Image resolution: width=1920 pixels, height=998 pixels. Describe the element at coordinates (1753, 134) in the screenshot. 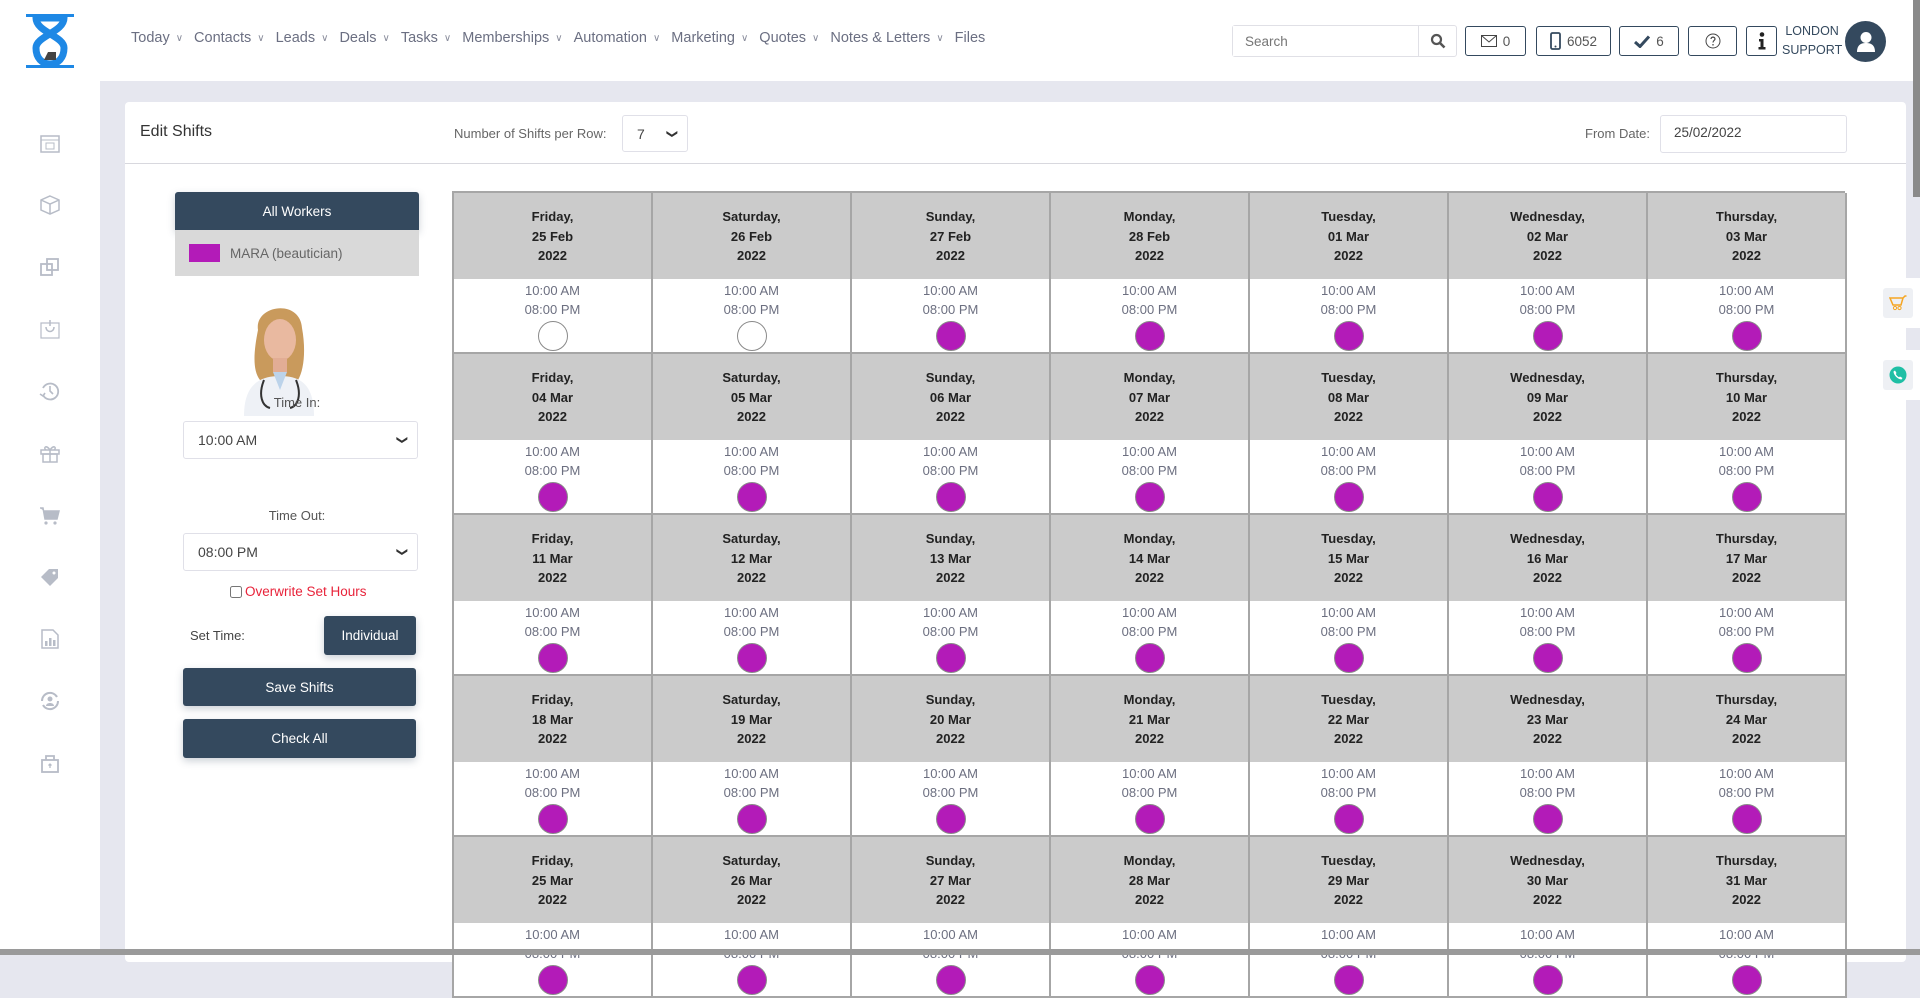

I see `from-date-input: 25/02/2022` at that location.